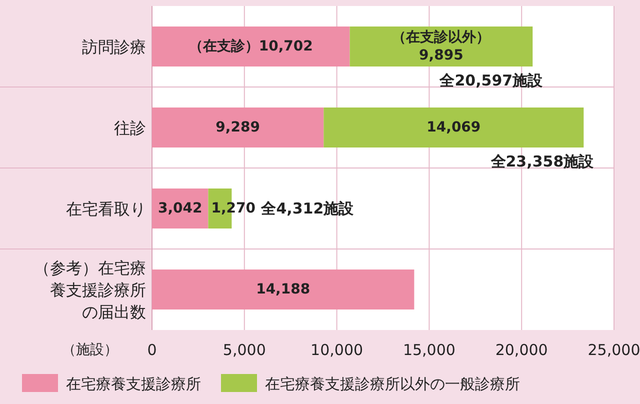 The height and width of the screenshot is (404, 640). I want to click on x-tick-label: 0, so click(152, 350).